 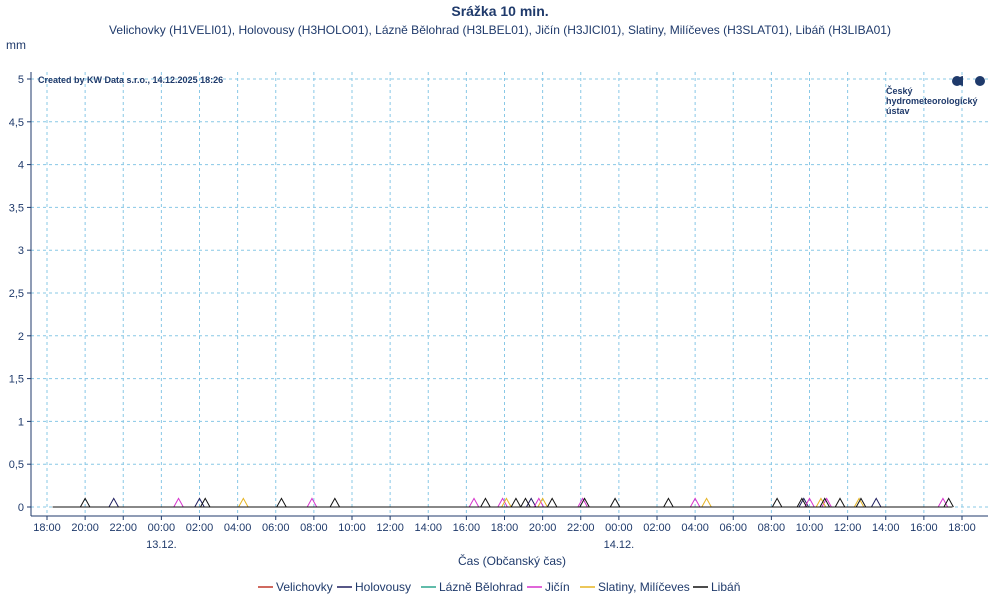 I want to click on y-tick-label: 5, so click(x=21, y=80).